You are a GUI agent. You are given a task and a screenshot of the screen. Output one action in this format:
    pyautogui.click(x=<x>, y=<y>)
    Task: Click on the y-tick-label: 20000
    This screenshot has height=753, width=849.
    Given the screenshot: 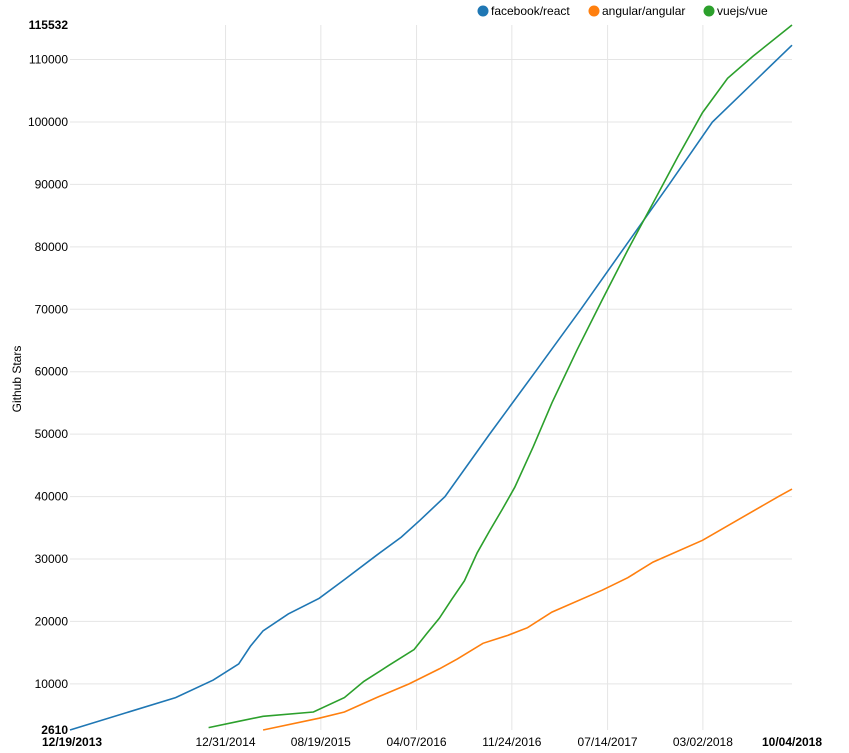 What is the action you would take?
    pyautogui.click(x=52, y=621)
    